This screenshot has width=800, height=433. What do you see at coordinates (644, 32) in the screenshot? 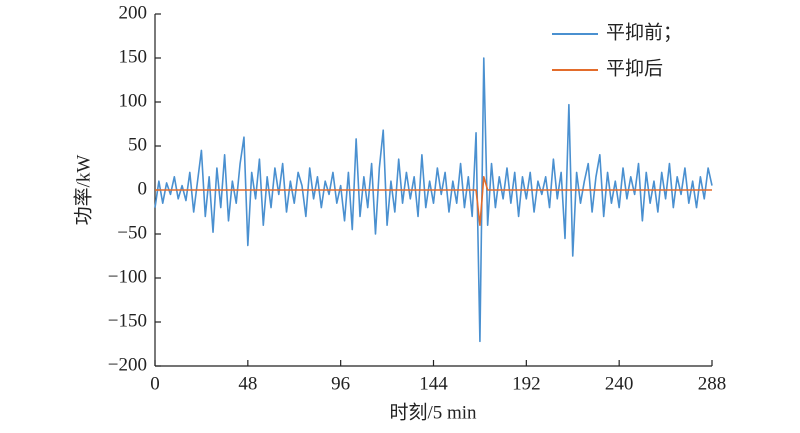
I see `legend-label: 平抑前；` at bounding box center [644, 32].